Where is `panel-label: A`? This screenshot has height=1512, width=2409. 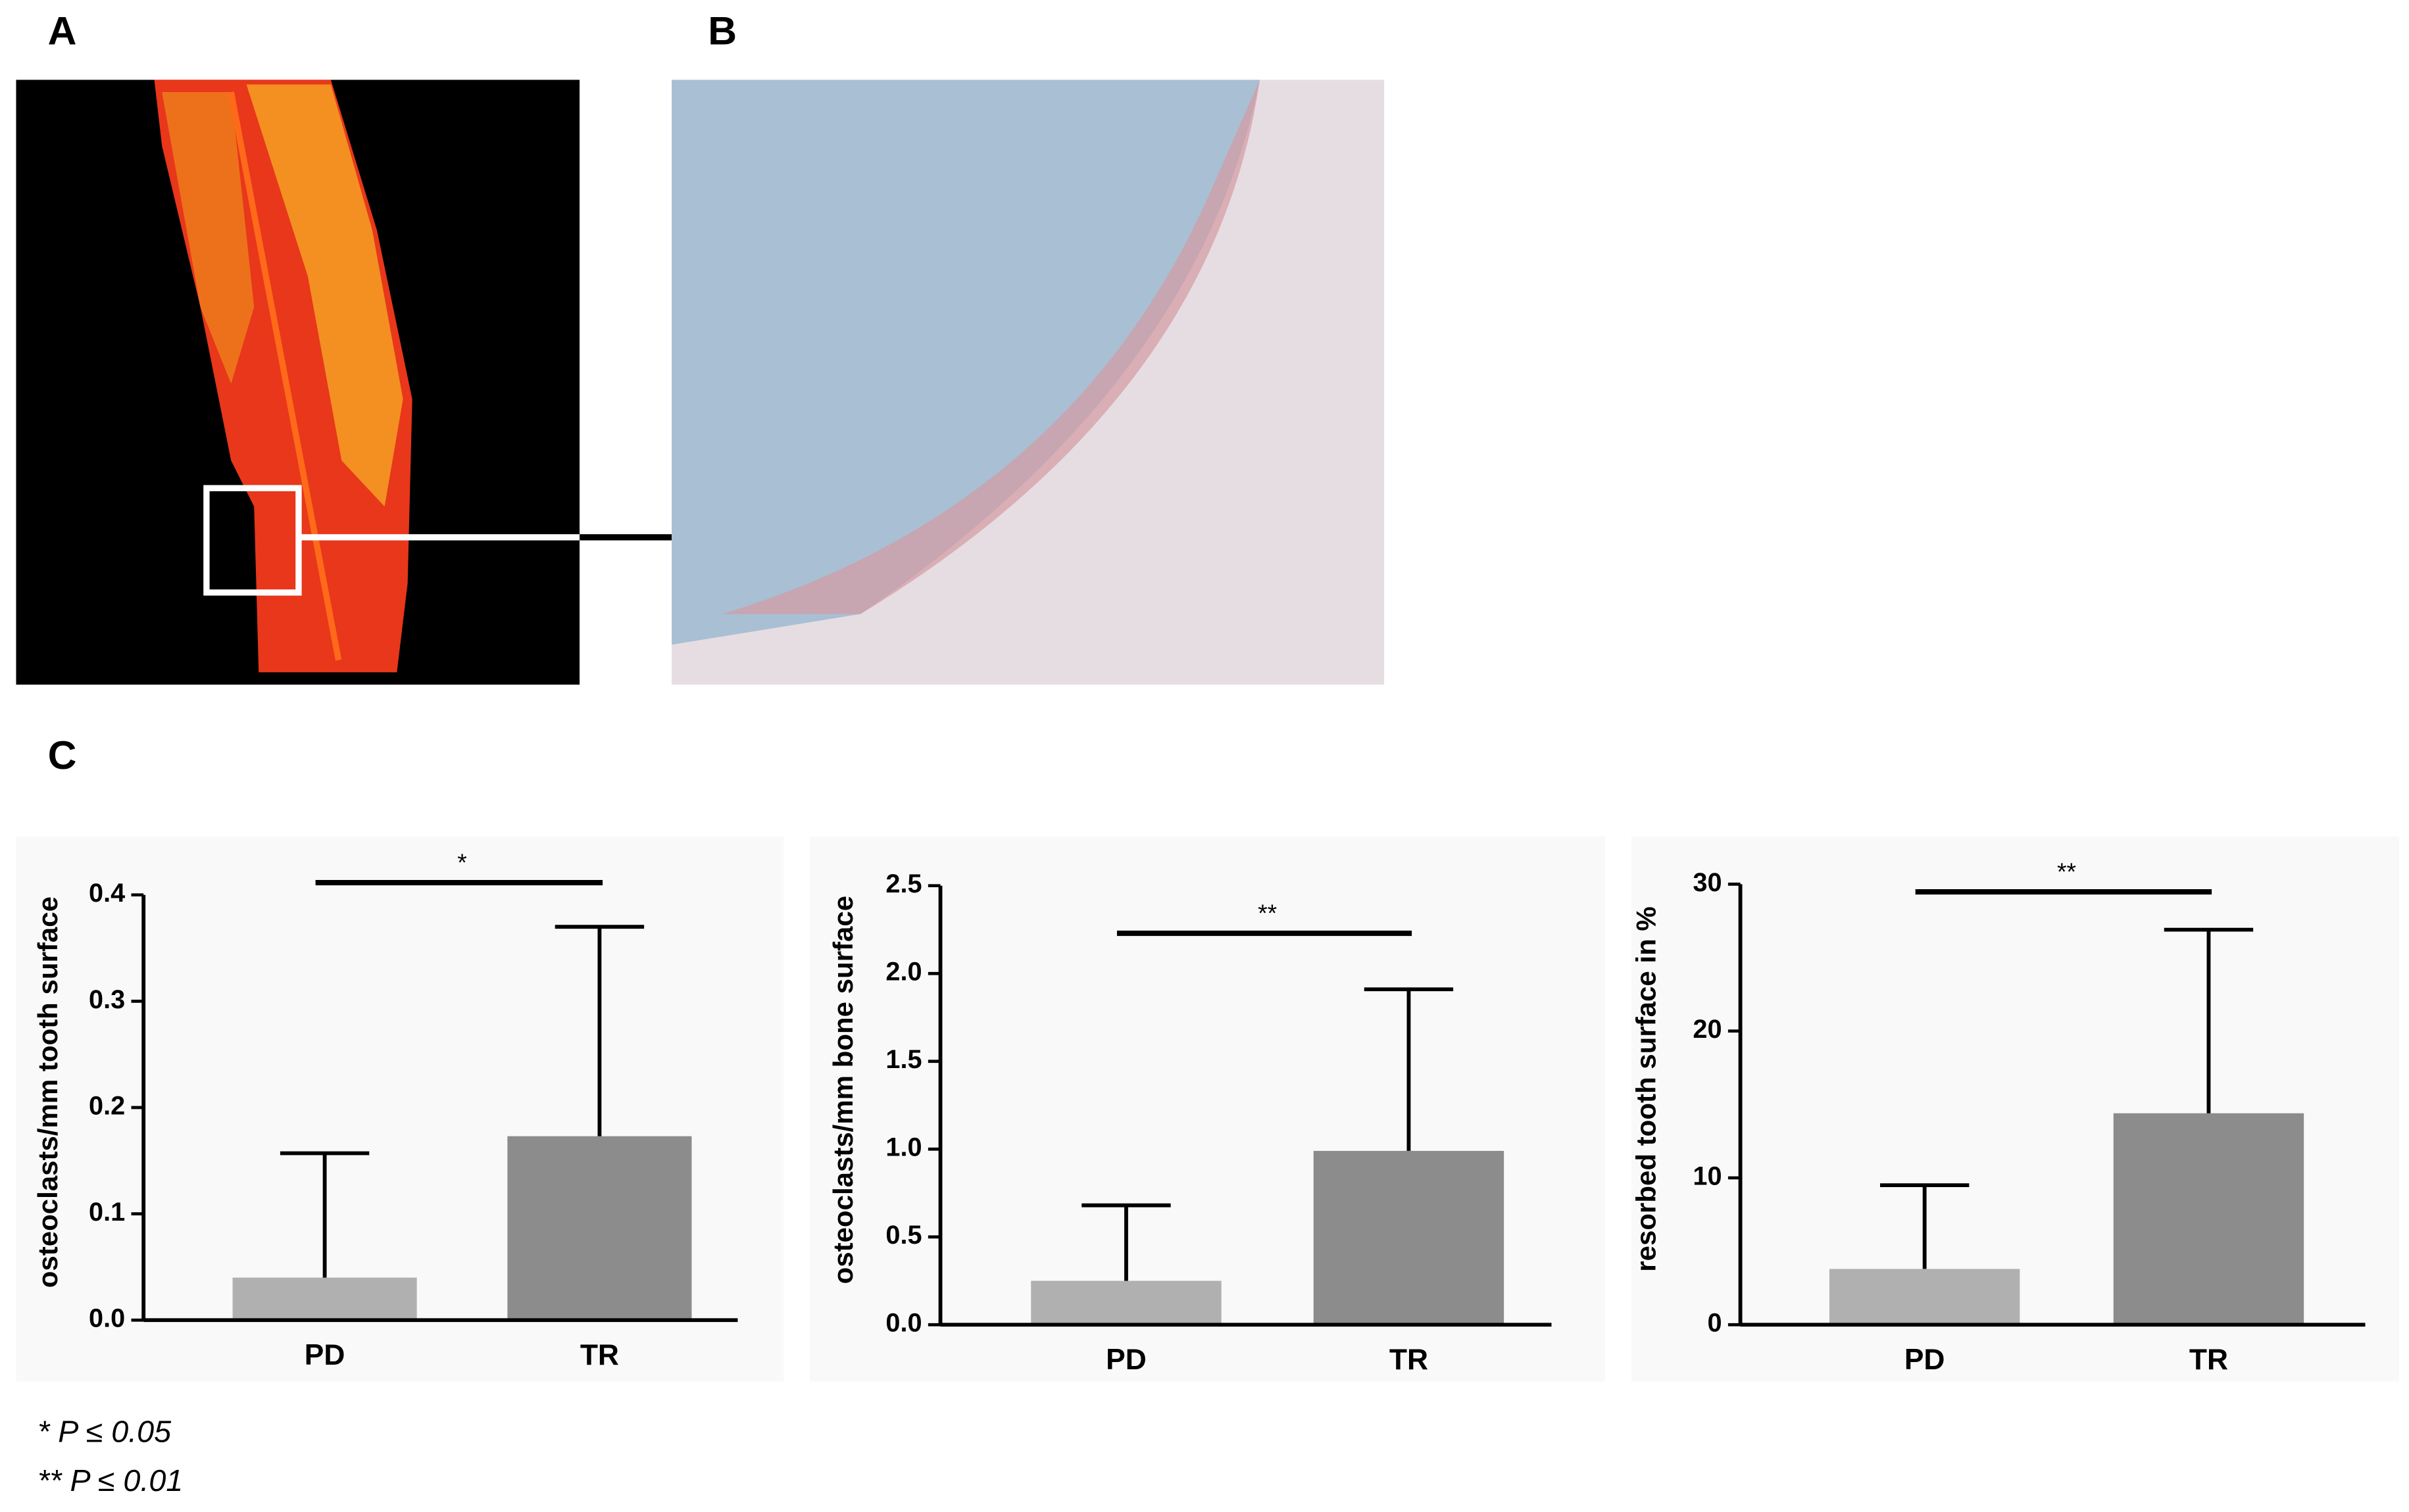 panel-label: A is located at coordinates (62, 30).